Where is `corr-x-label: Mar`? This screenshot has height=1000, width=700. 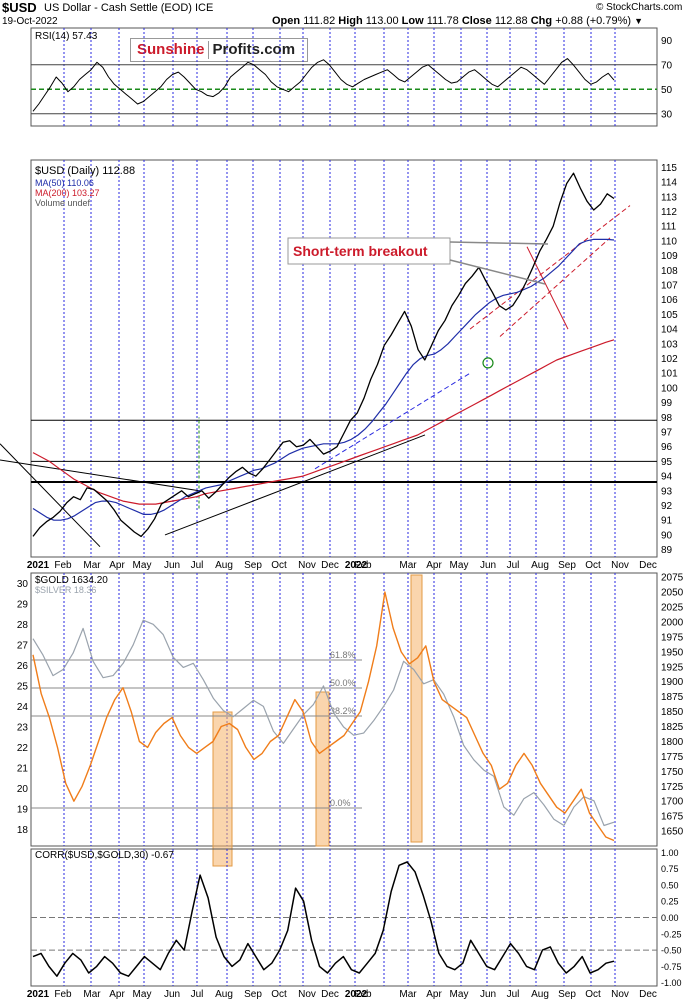
corr-x-label: Mar is located at coordinates (92, 994).